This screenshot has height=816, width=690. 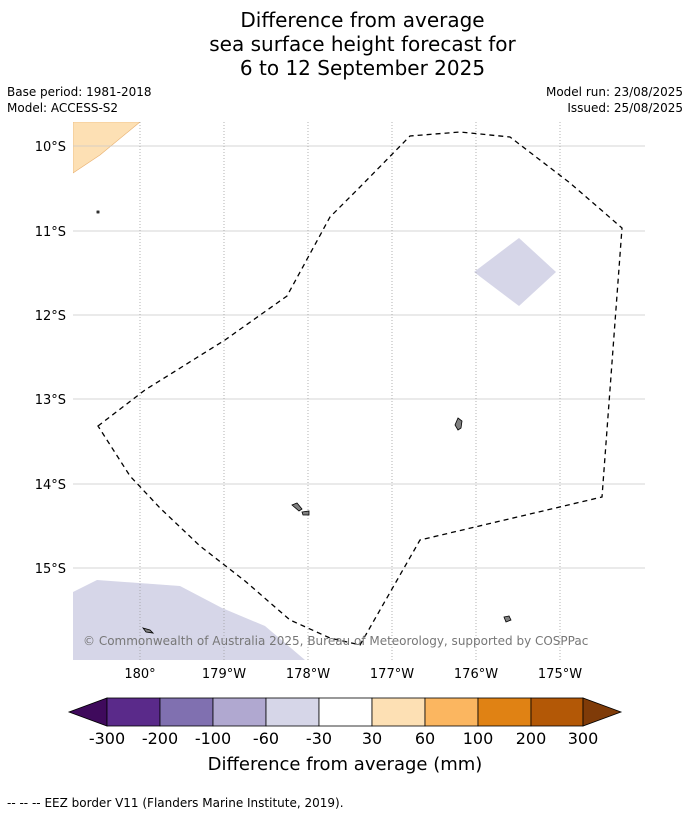 I want to click on lon-label: 180°, so click(x=139, y=674).